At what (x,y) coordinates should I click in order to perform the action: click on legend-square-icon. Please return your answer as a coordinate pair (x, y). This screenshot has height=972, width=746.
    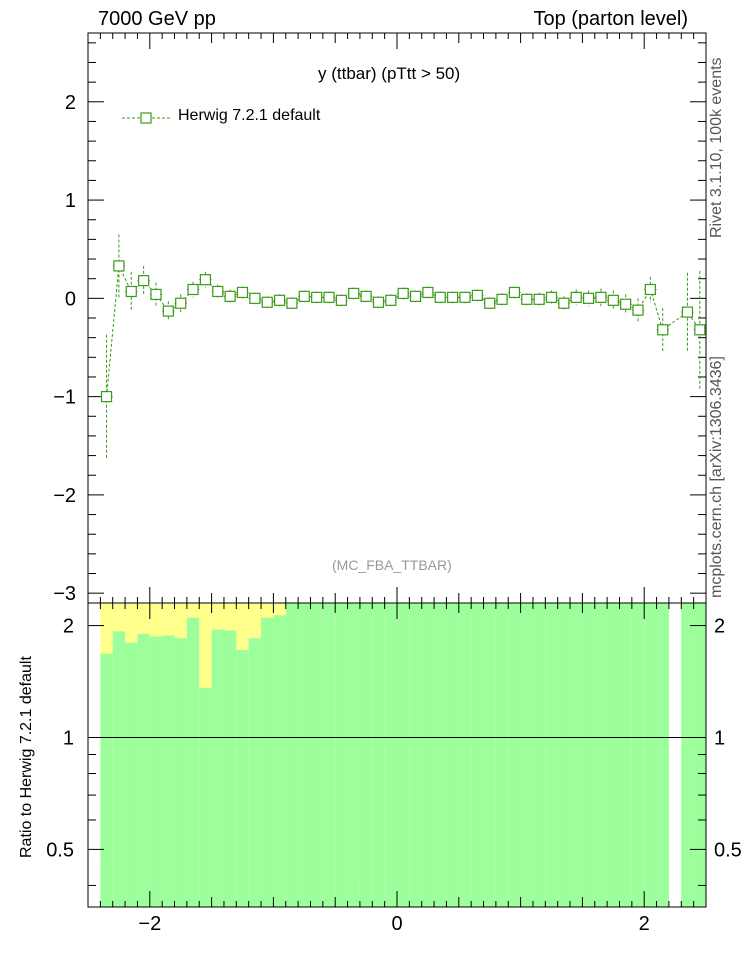
    Looking at the image, I should click on (146, 118).